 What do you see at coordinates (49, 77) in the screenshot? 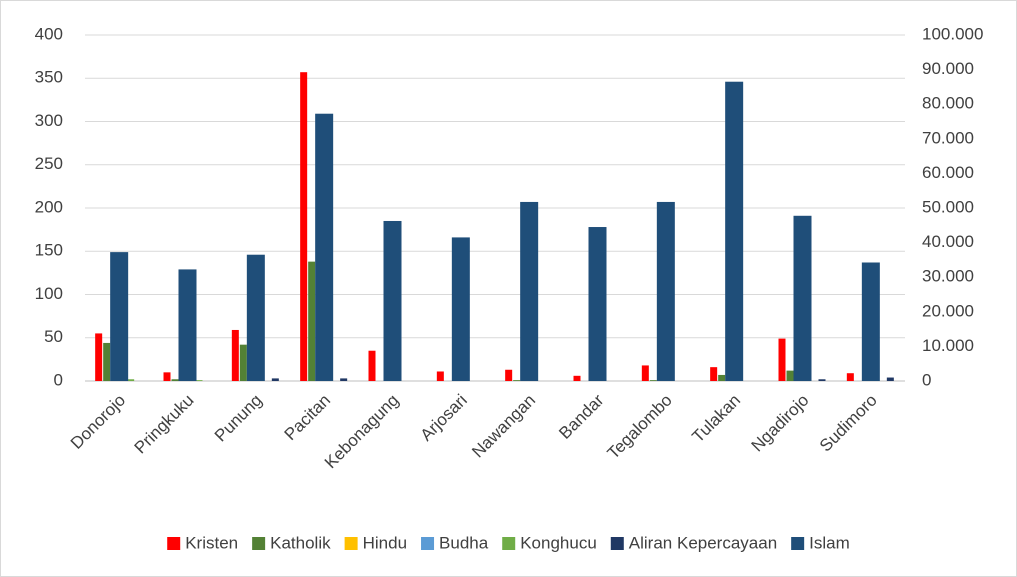
I see `y-tick-label: 350` at bounding box center [49, 77].